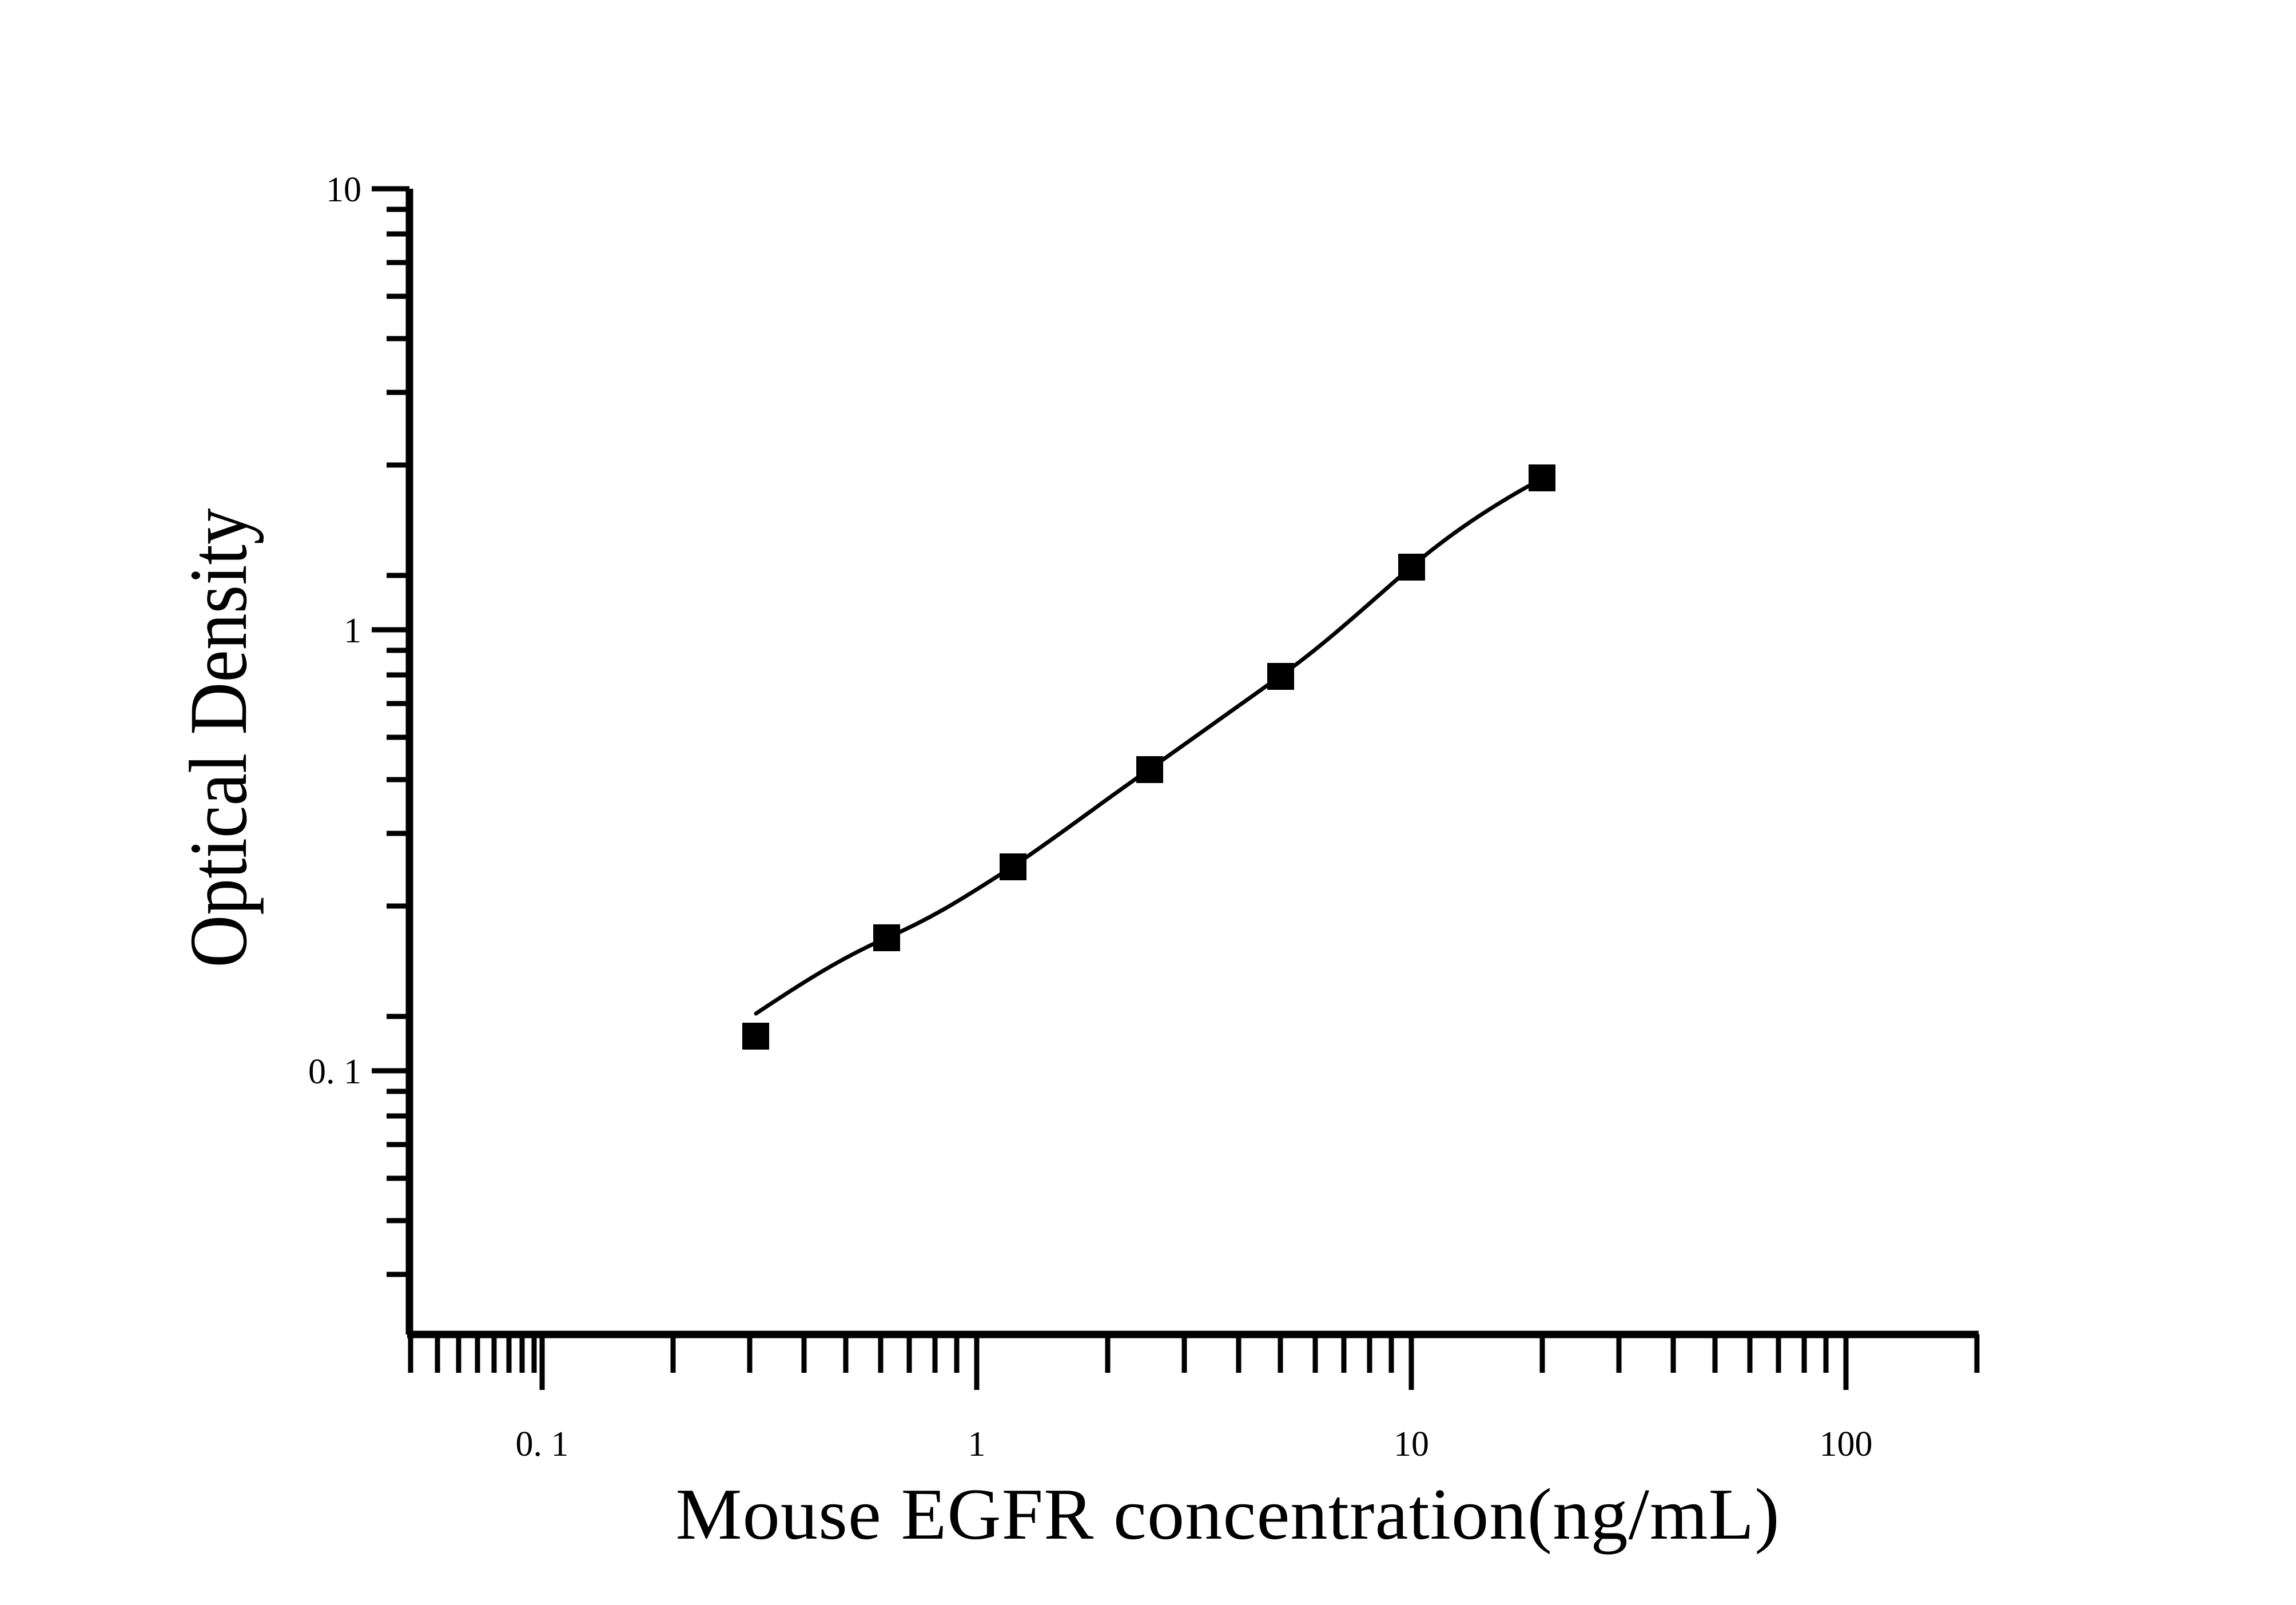  I want to click on data-markers, so click(1148, 757).